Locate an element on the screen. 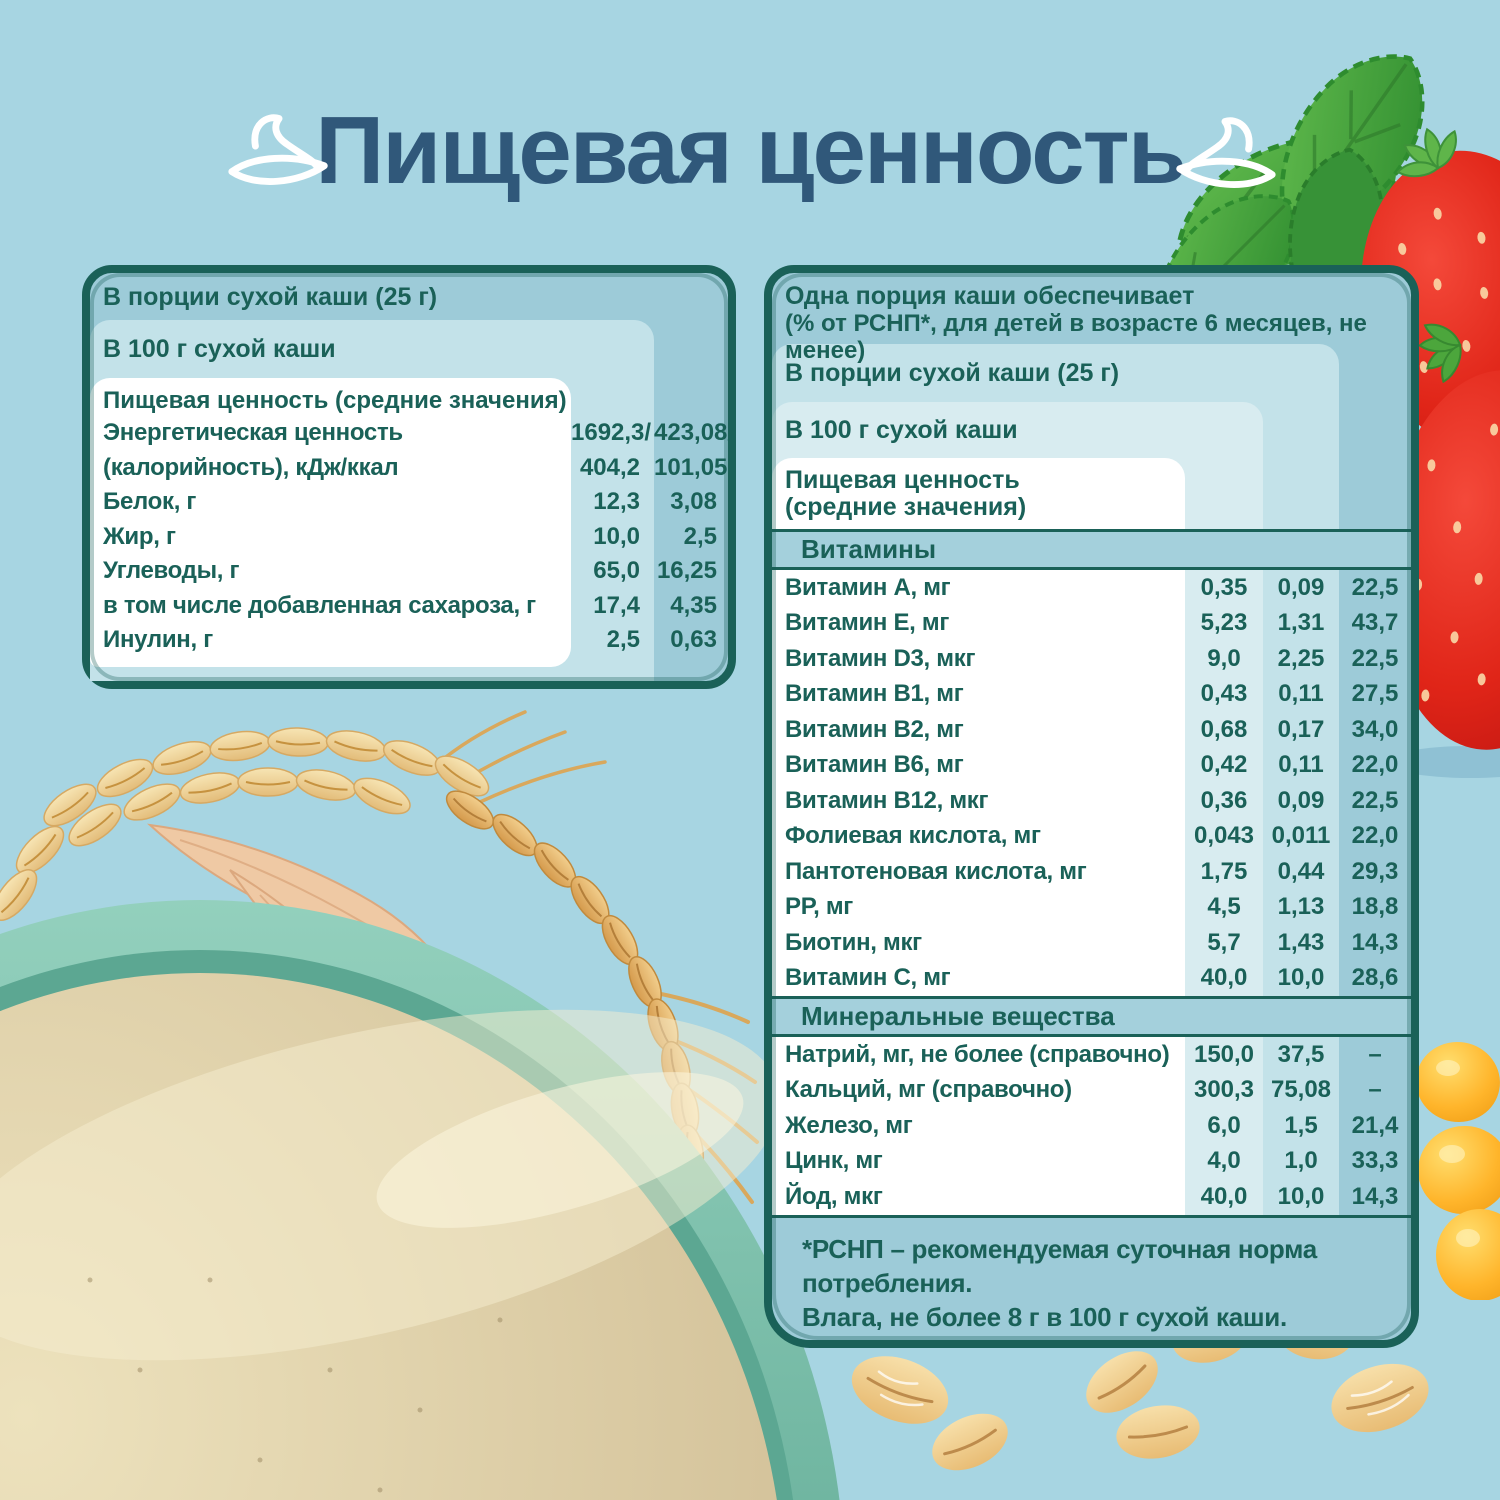 The width and height of the screenshot is (1500, 1500). value-percent-rsnp: 43,7 is located at coordinates (1375, 623).